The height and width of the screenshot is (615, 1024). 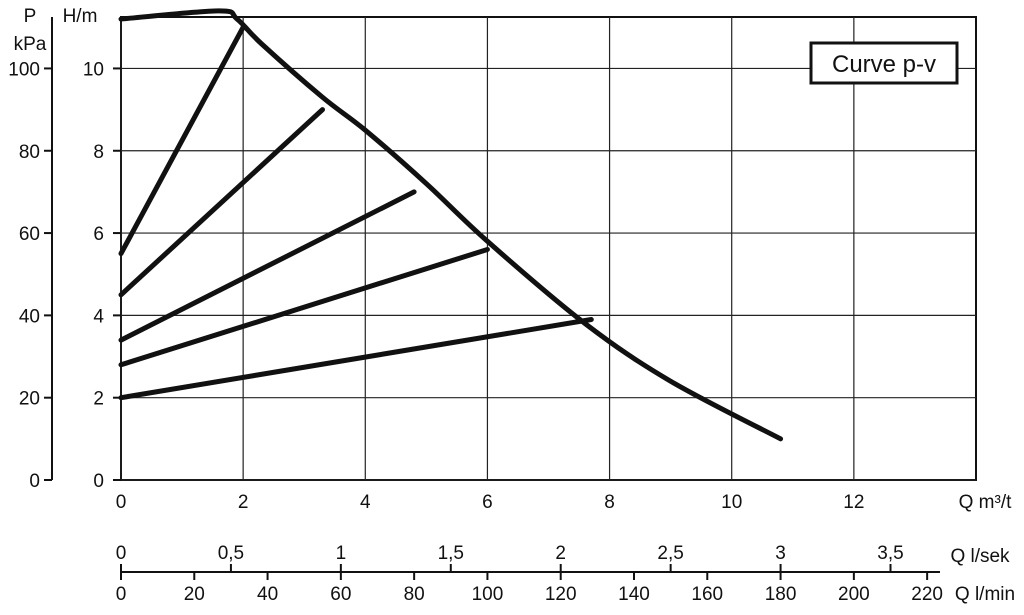 What do you see at coordinates (731, 502) in the screenshot?
I see `x-tick-label-m3h: 10` at bounding box center [731, 502].